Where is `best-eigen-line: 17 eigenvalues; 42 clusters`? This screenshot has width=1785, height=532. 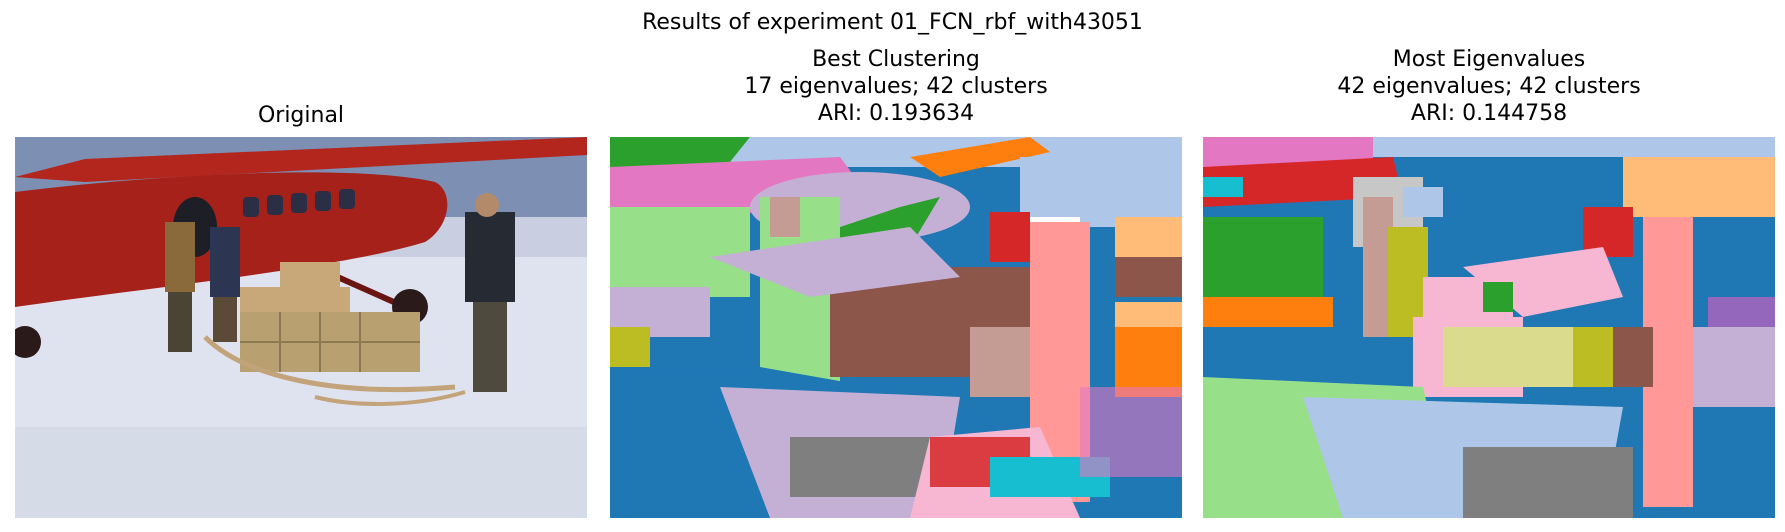 best-eigen-line: 17 eigenvalues; 42 clusters is located at coordinates (896, 86).